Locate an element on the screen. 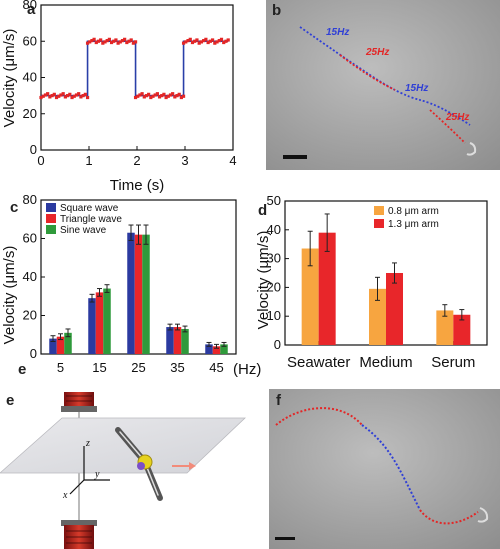 The image size is (500, 549). svg-text: y is located at coordinates (97, 474).